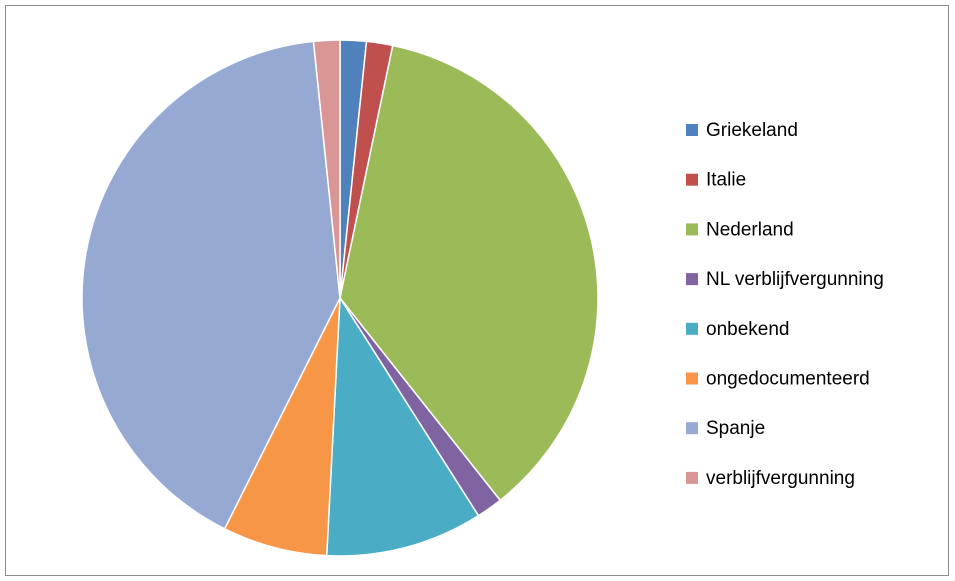  Describe the element at coordinates (750, 229) in the screenshot. I see `legend-label: Nederland` at that location.